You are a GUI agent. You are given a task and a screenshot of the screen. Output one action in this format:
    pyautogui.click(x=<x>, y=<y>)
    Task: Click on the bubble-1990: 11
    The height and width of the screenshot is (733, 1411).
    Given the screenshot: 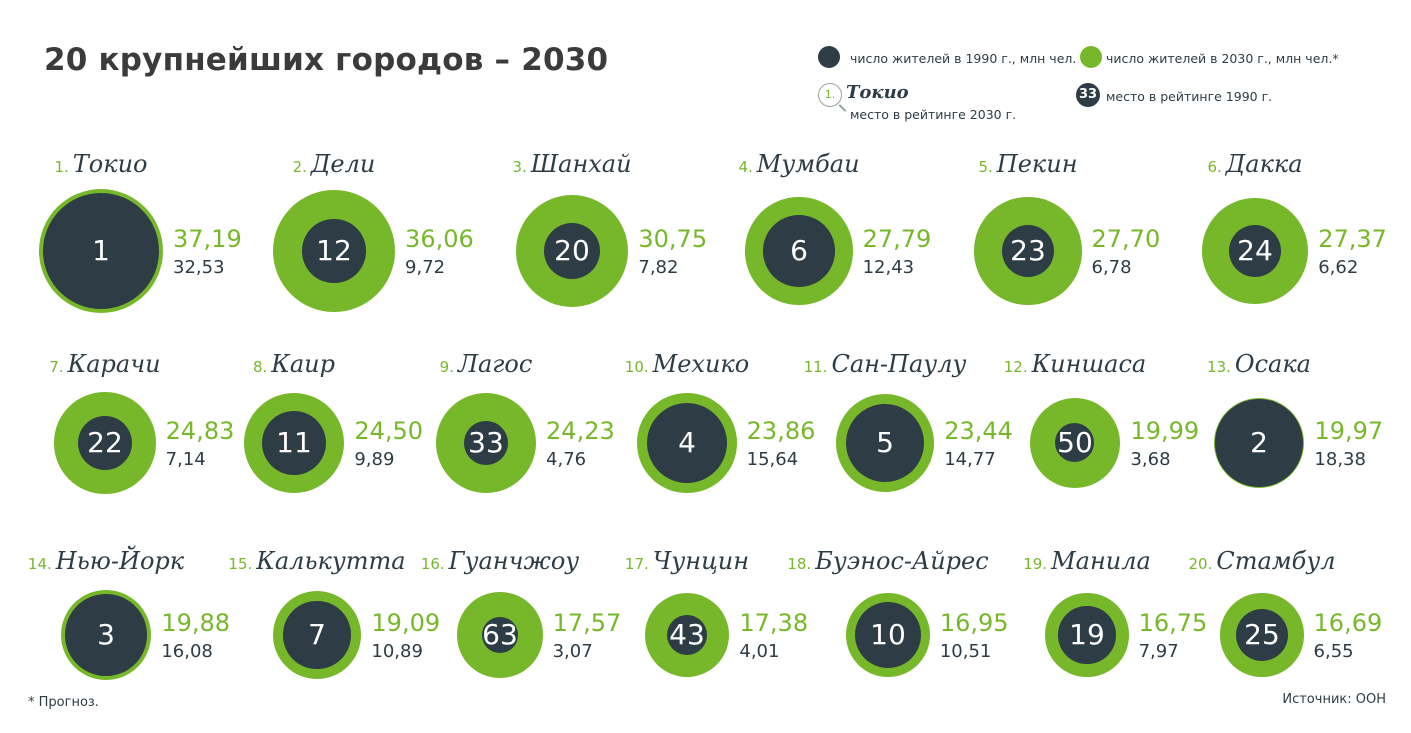 What is the action you would take?
    pyautogui.click(x=294, y=443)
    